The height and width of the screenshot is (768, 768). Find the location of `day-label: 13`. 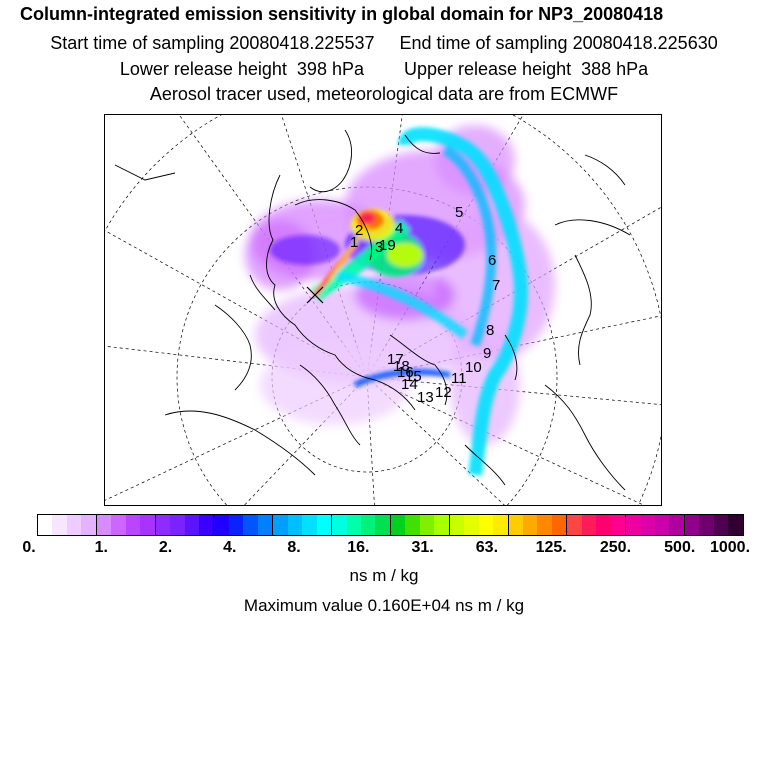

day-label: 13 is located at coordinates (425, 397).